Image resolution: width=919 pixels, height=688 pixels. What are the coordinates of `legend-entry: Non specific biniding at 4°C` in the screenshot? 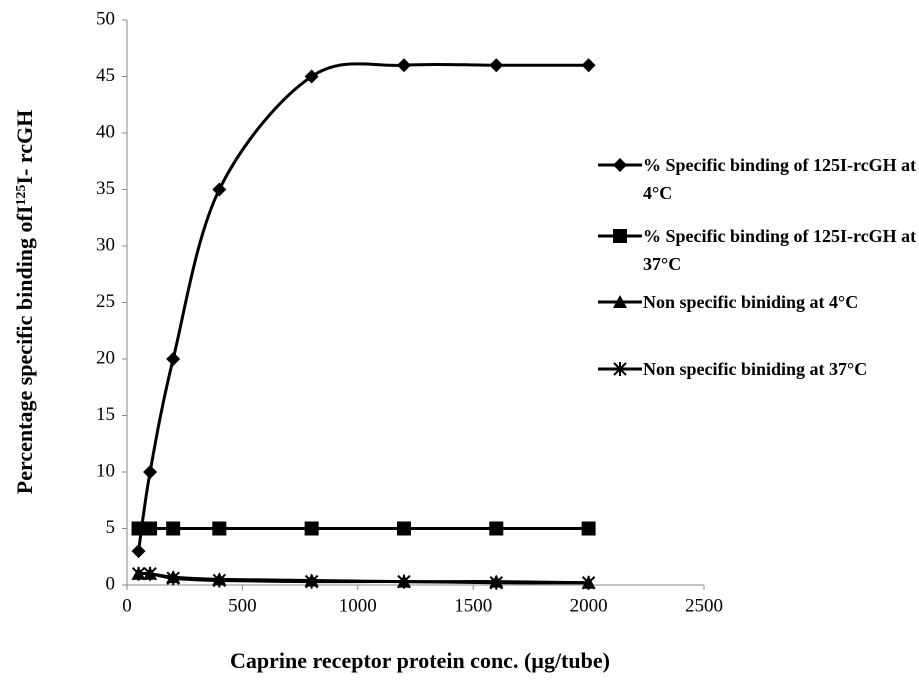 It's located at (758, 302).